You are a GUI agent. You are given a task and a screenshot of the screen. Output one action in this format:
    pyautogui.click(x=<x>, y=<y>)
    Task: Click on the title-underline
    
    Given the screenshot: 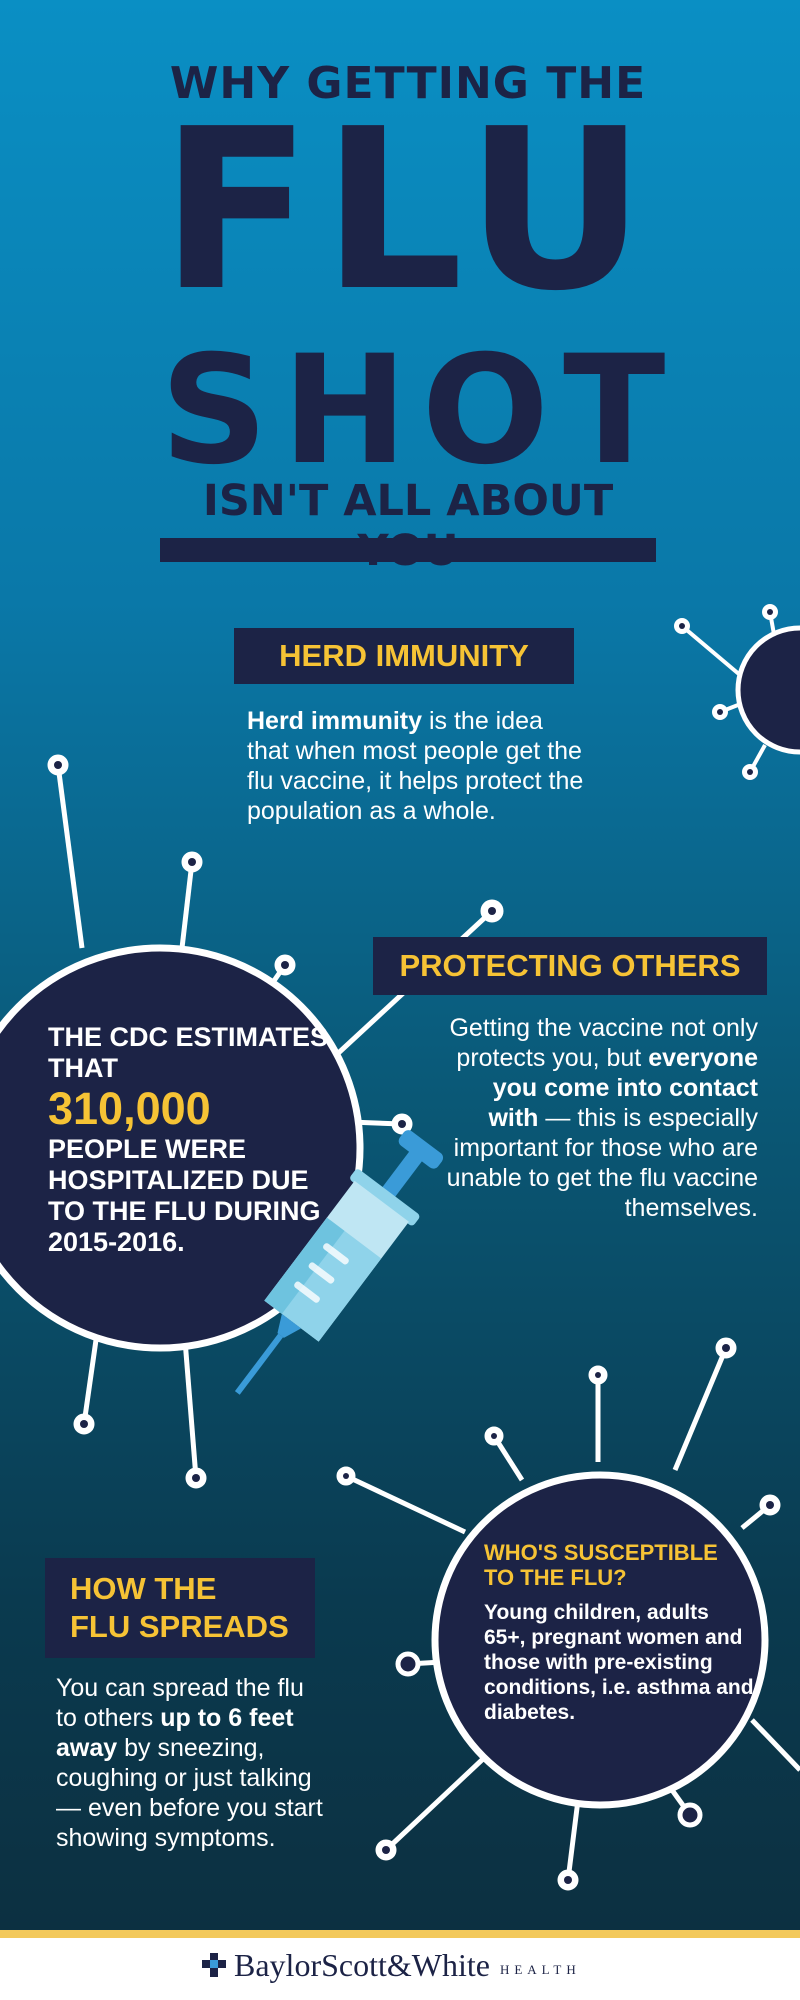 What is the action you would take?
    pyautogui.click(x=408, y=550)
    